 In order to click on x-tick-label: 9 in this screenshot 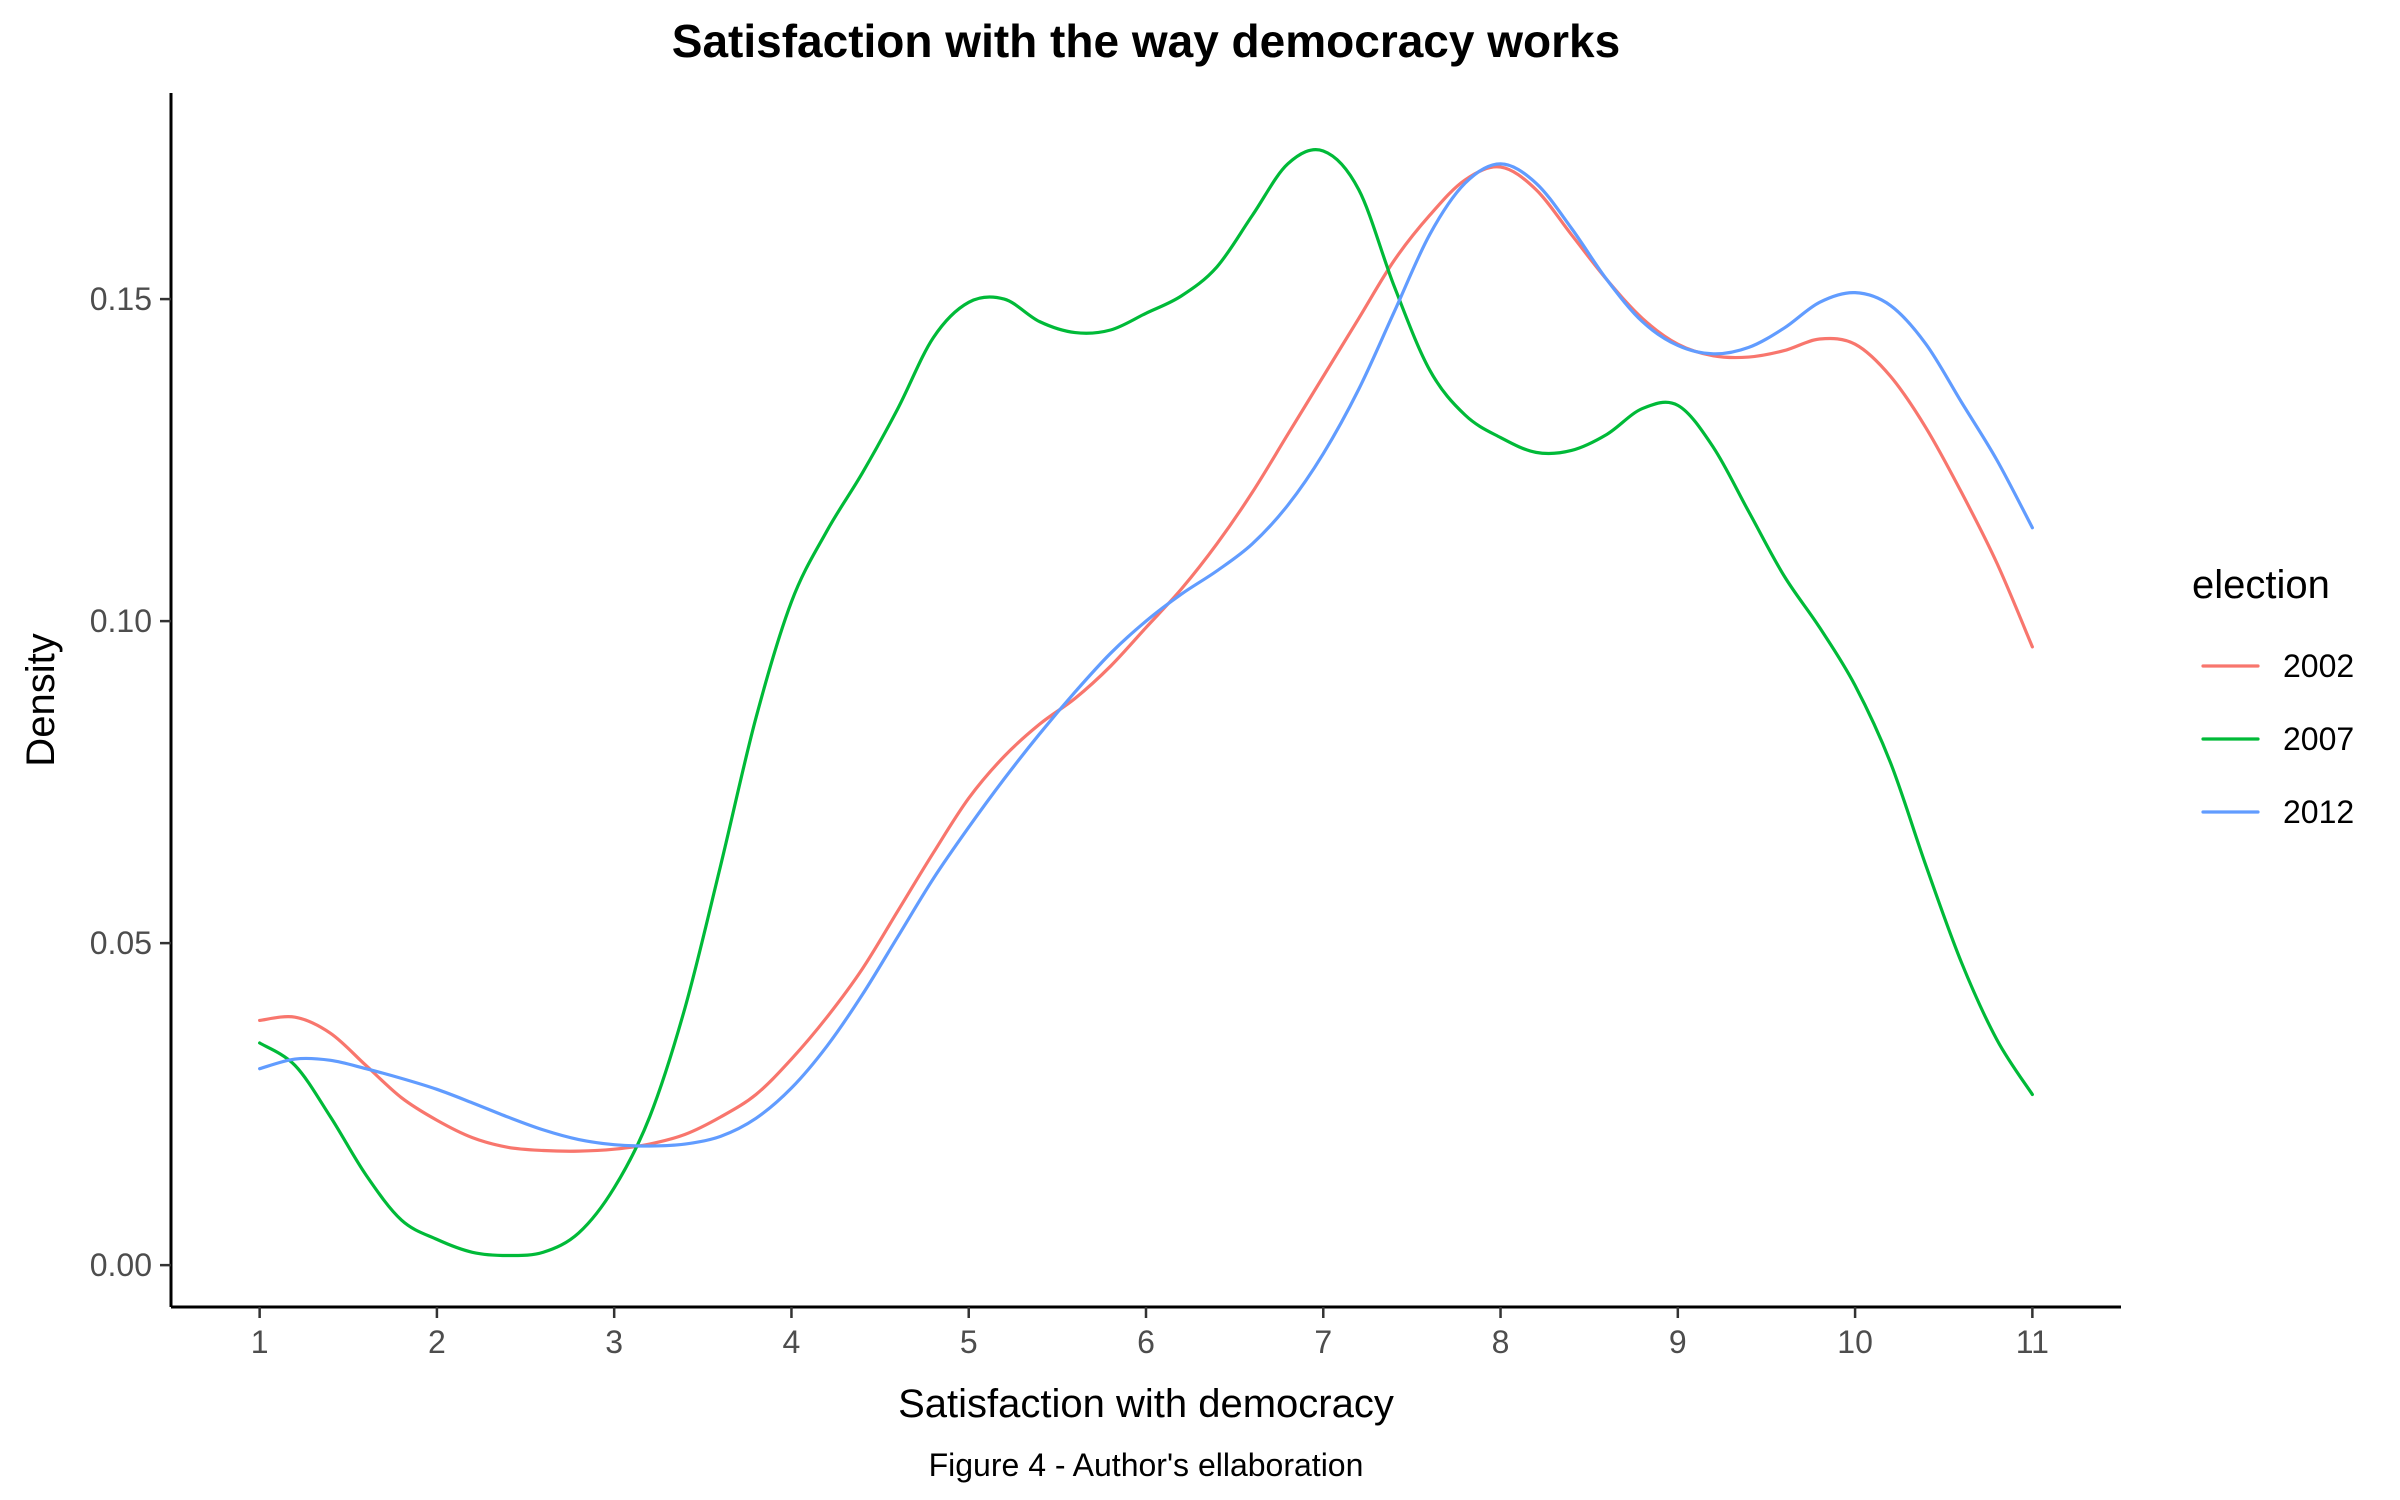, I will do `click(1678, 1342)`.